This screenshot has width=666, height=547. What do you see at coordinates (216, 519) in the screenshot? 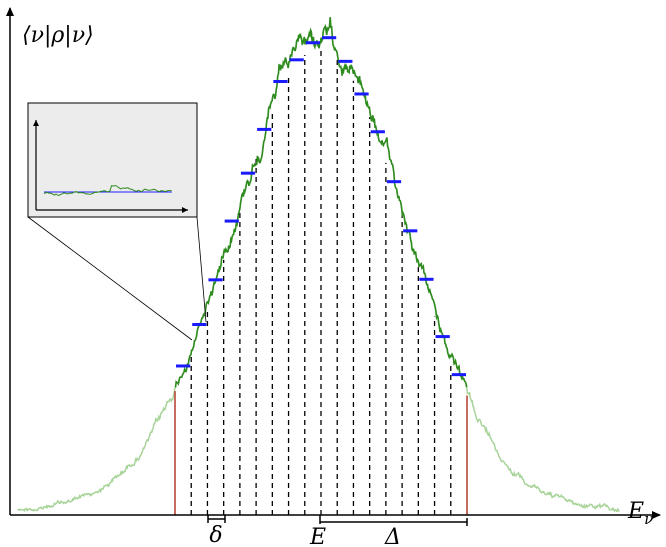
I see `delta-bracket` at bounding box center [216, 519].